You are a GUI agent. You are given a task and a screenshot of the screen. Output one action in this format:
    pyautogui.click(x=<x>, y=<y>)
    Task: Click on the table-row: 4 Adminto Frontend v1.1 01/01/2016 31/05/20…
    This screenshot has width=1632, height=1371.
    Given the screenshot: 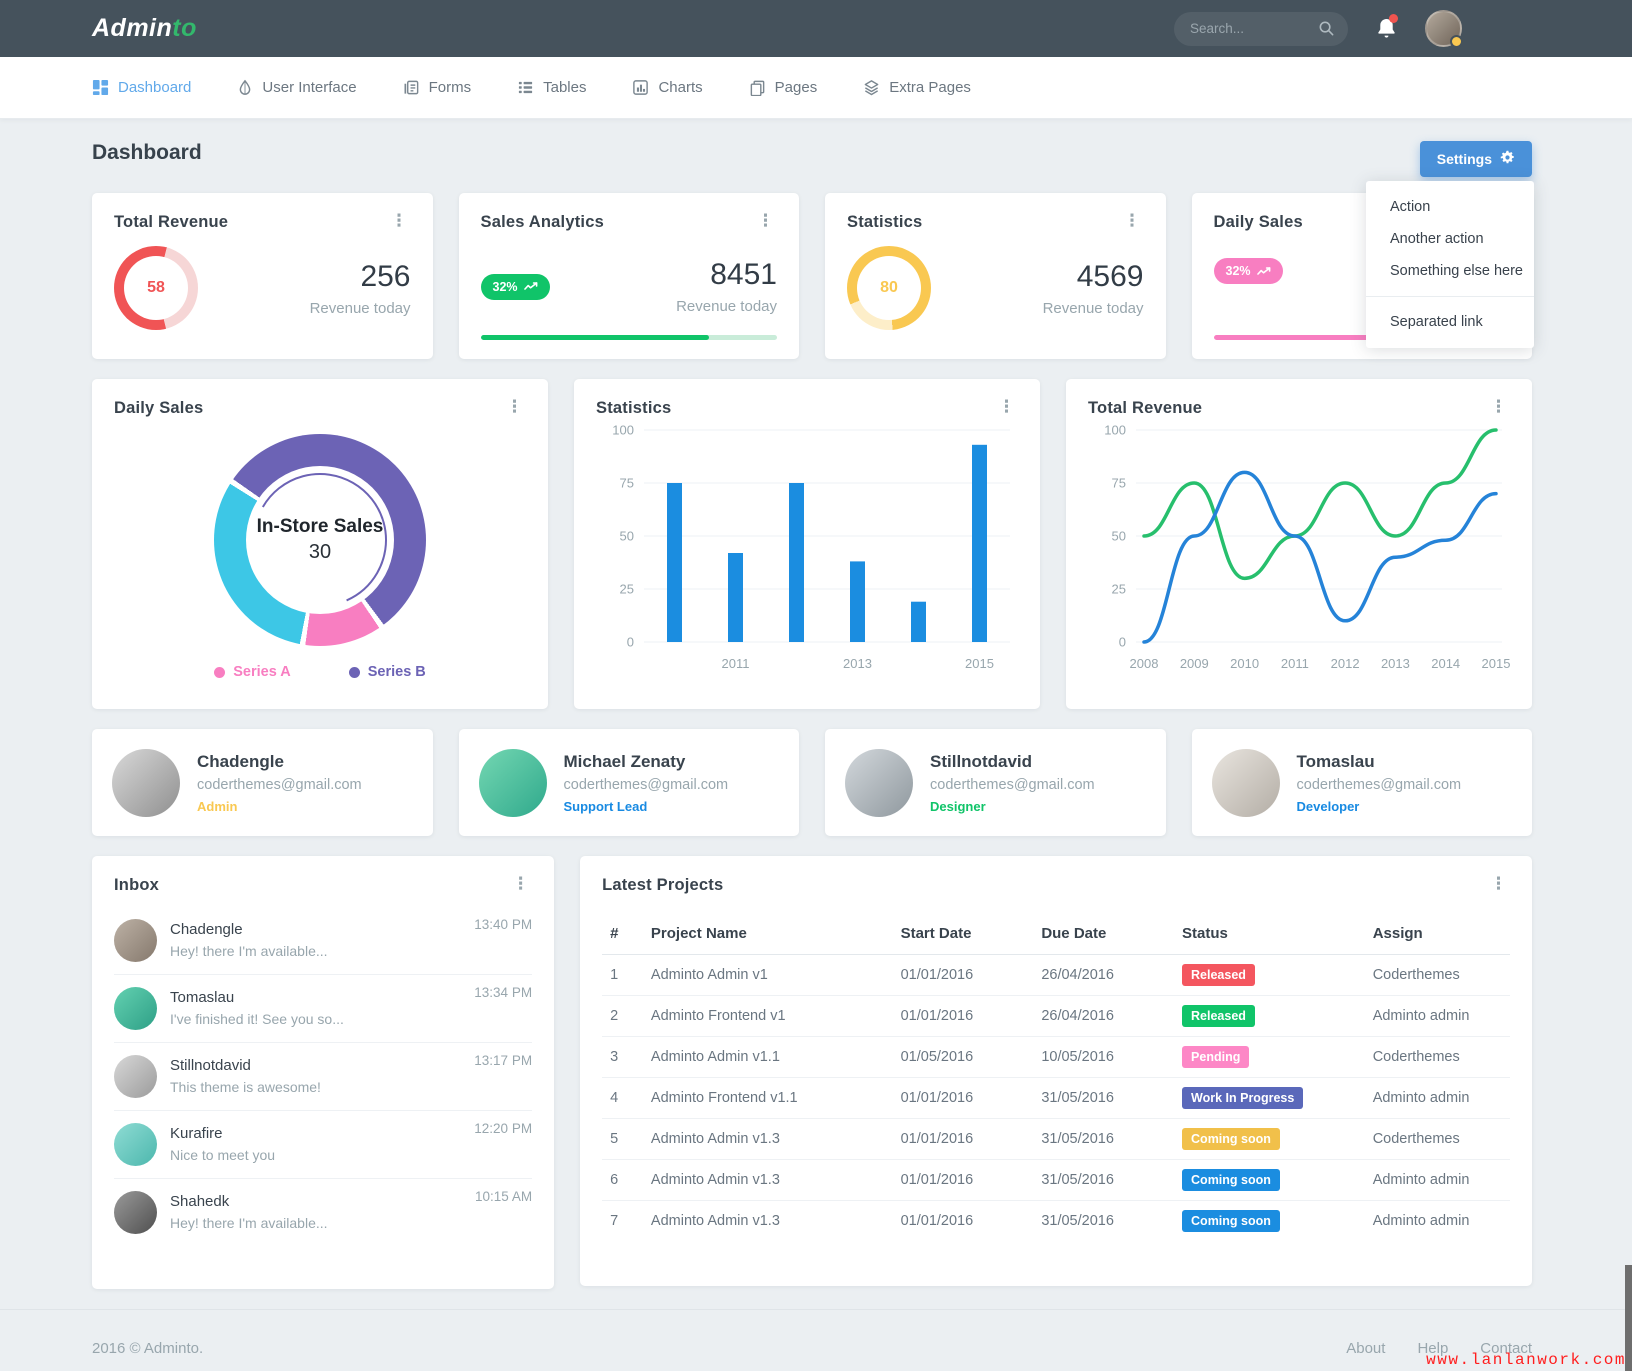 What is the action you would take?
    pyautogui.click(x=1056, y=1098)
    